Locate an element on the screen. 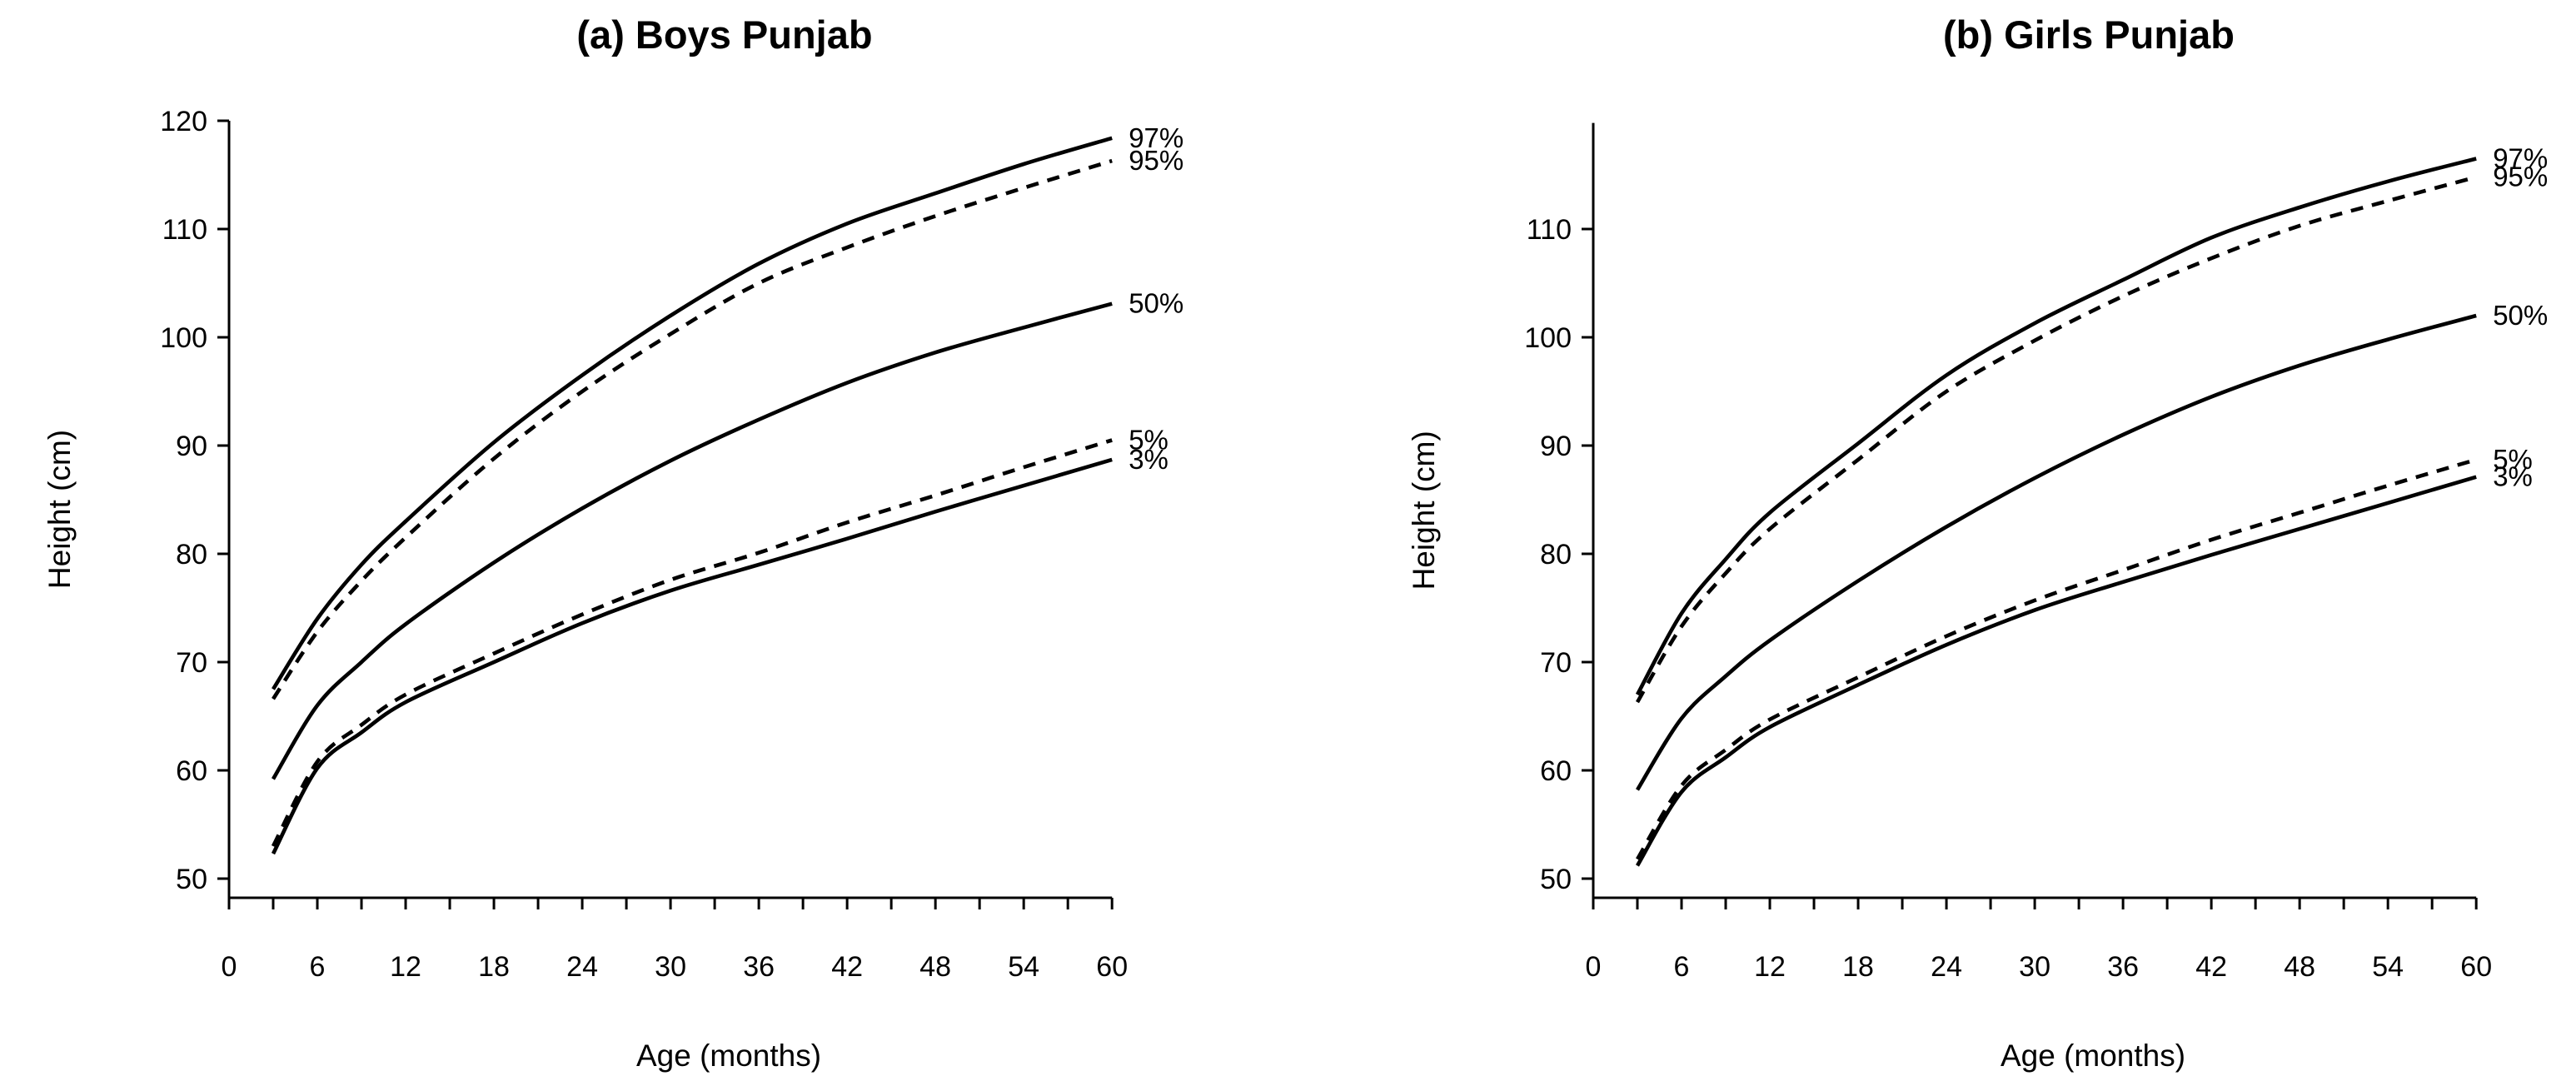 The width and height of the screenshot is (2576, 1091). x-tick-label-girls: 24 is located at coordinates (1946, 967).